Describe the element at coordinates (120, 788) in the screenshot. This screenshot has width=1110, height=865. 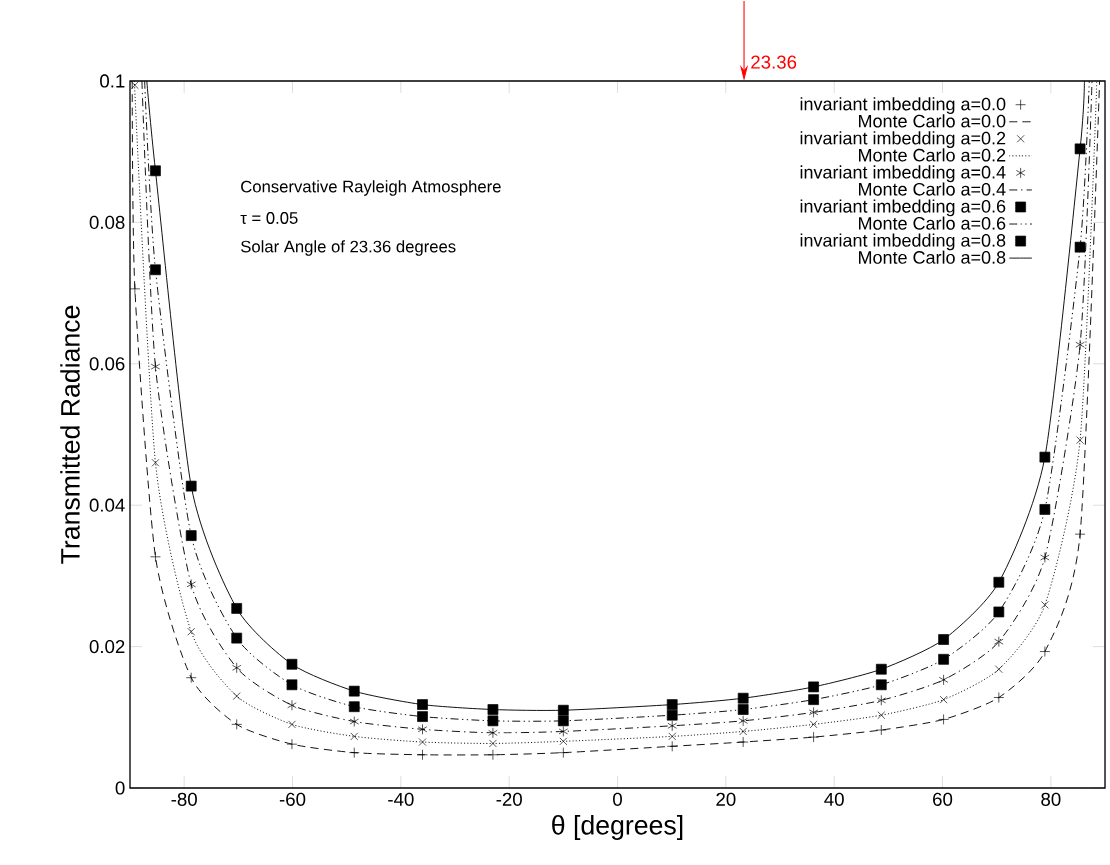
I see `y-tick-label: 0` at that location.